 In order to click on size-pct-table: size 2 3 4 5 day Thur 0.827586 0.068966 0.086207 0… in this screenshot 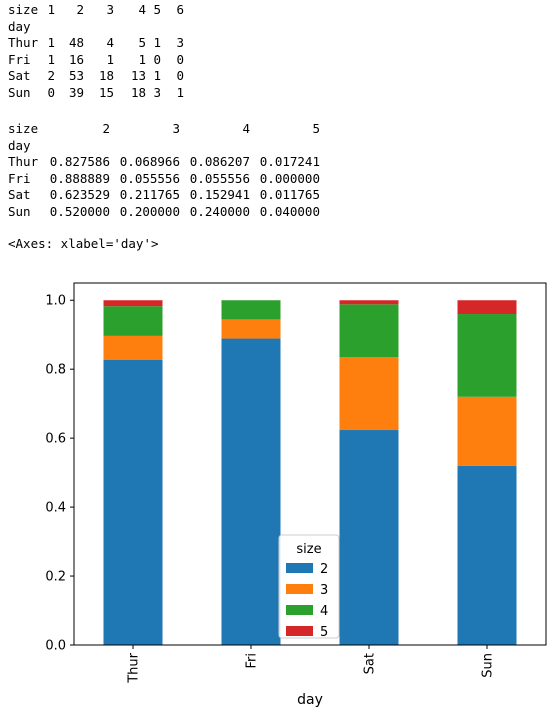, I will do `click(164, 170)`.